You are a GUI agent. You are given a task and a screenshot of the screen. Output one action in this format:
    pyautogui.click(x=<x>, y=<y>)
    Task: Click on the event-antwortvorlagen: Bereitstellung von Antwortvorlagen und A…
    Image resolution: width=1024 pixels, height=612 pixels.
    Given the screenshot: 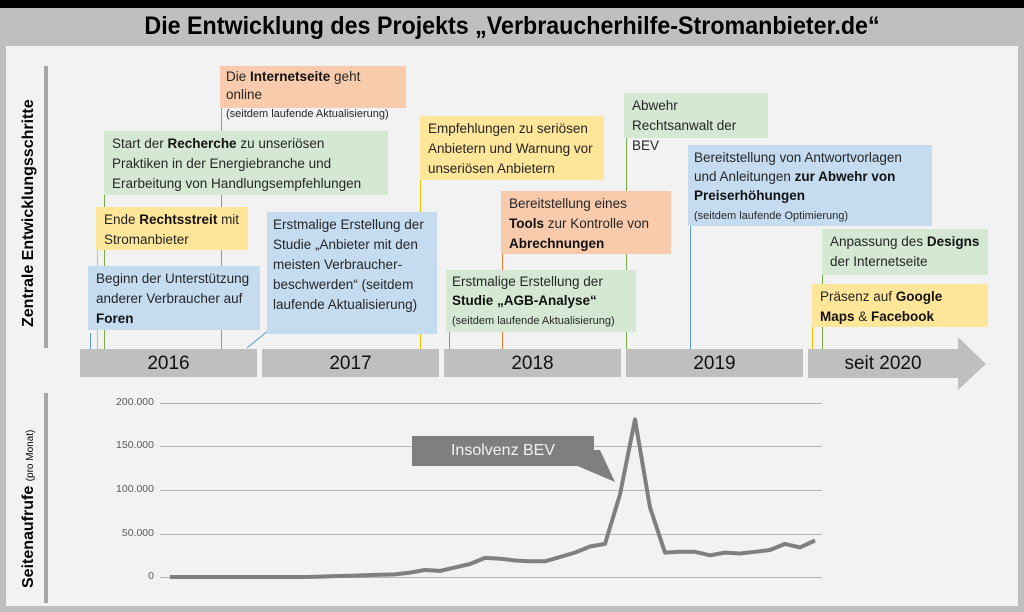 What is the action you would take?
    pyautogui.click(x=810, y=185)
    